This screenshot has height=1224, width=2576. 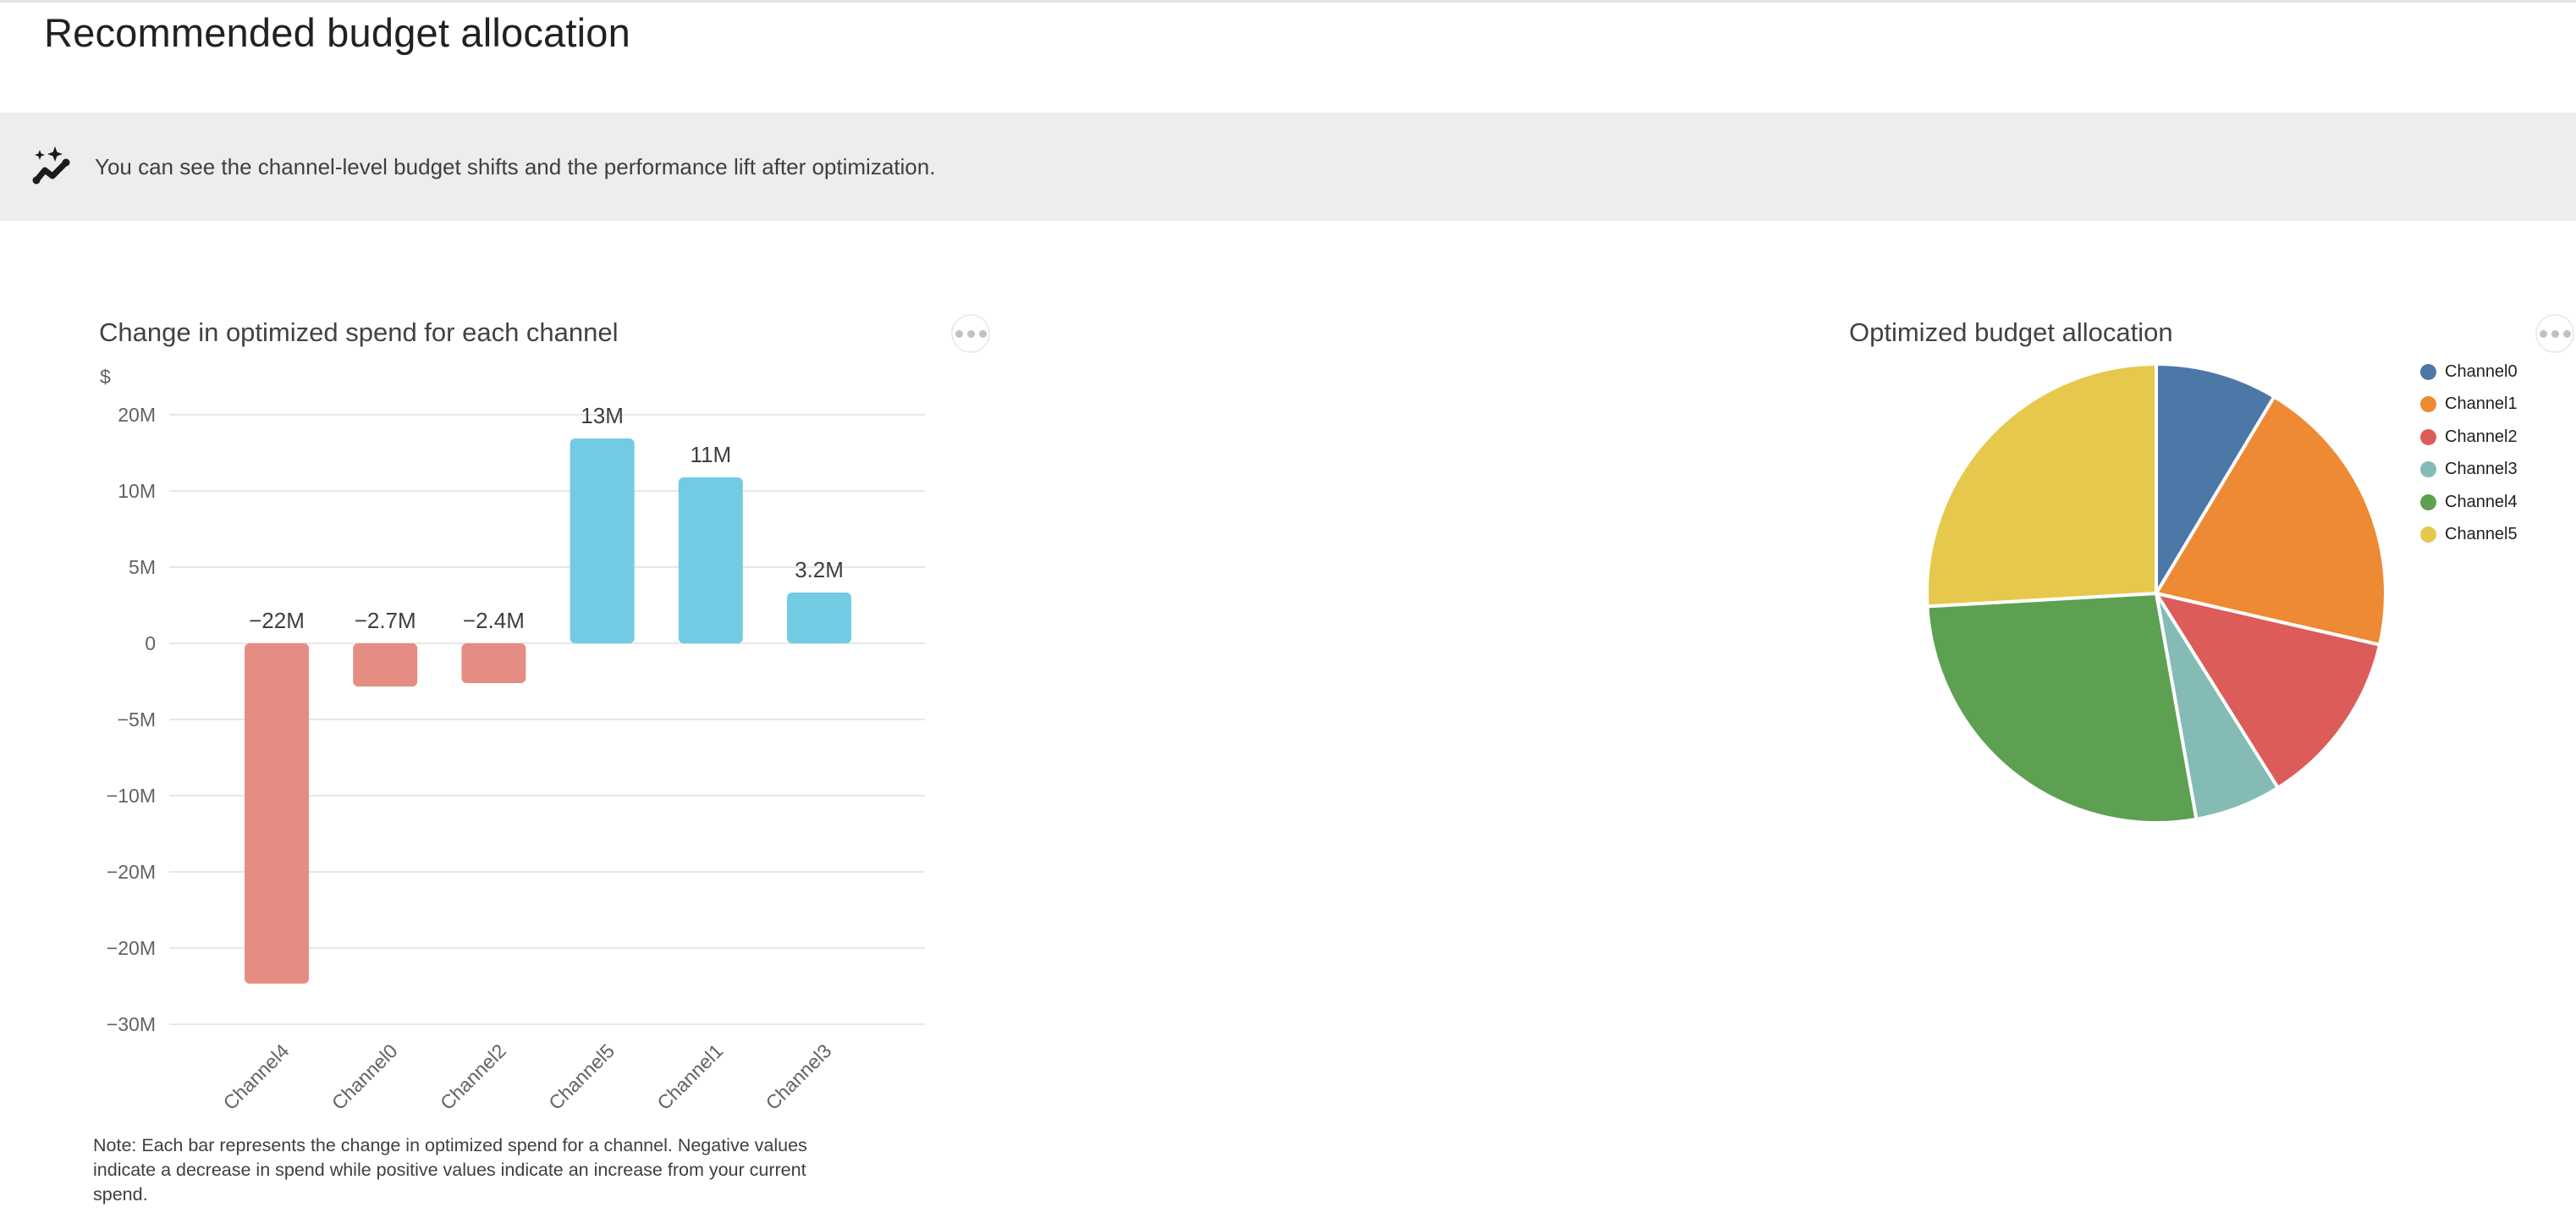 I want to click on bar-channel3, so click(x=819, y=618).